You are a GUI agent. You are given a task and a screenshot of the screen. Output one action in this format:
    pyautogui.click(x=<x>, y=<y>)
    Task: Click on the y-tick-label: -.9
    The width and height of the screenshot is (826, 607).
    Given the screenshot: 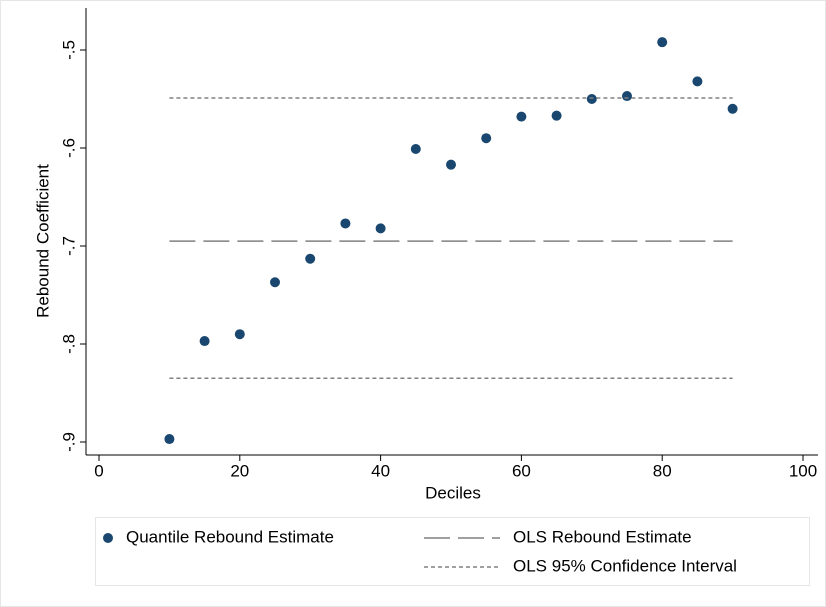 What is the action you would take?
    pyautogui.click(x=68, y=442)
    